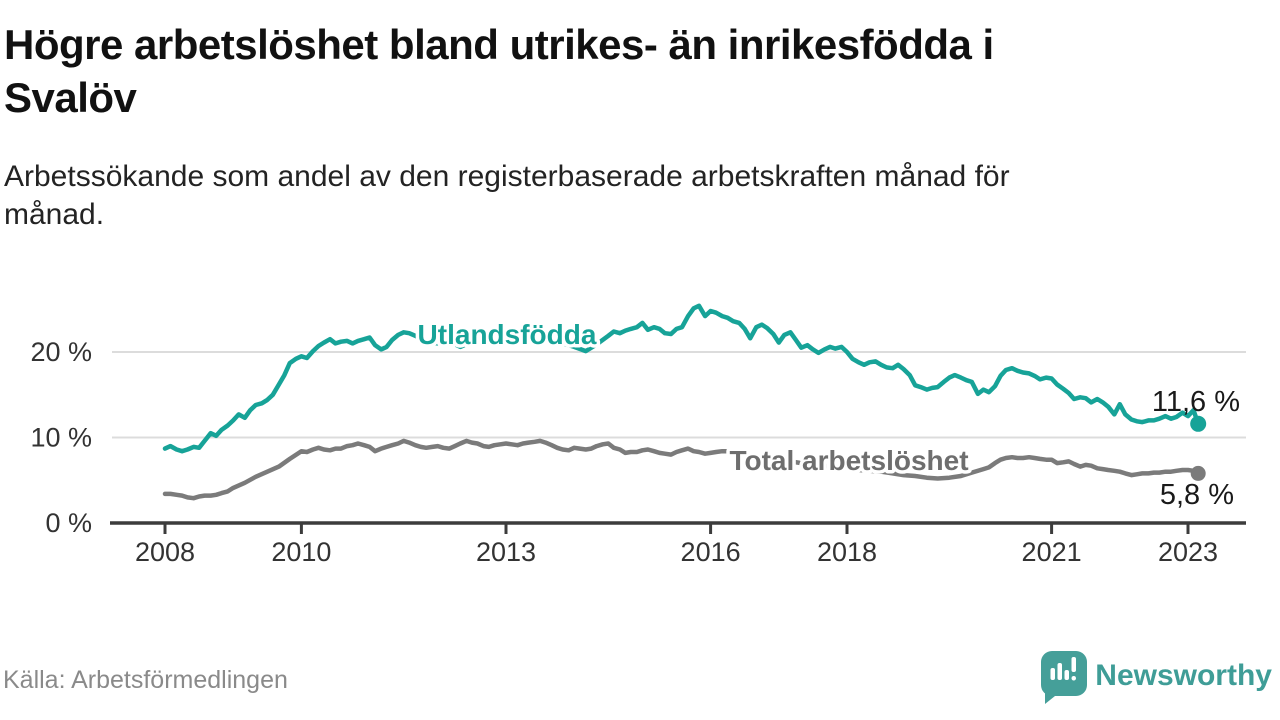 The width and height of the screenshot is (1280, 720). I want to click on end-value-utlandsfodda: 11,6 %, so click(1196, 402).